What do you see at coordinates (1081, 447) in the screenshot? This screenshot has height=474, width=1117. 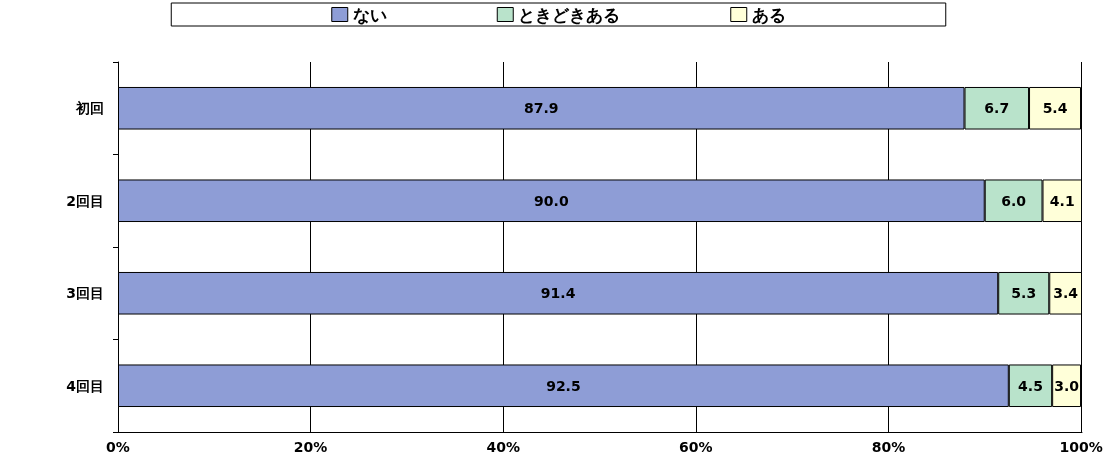 I see `x-tick-label: 100%` at bounding box center [1081, 447].